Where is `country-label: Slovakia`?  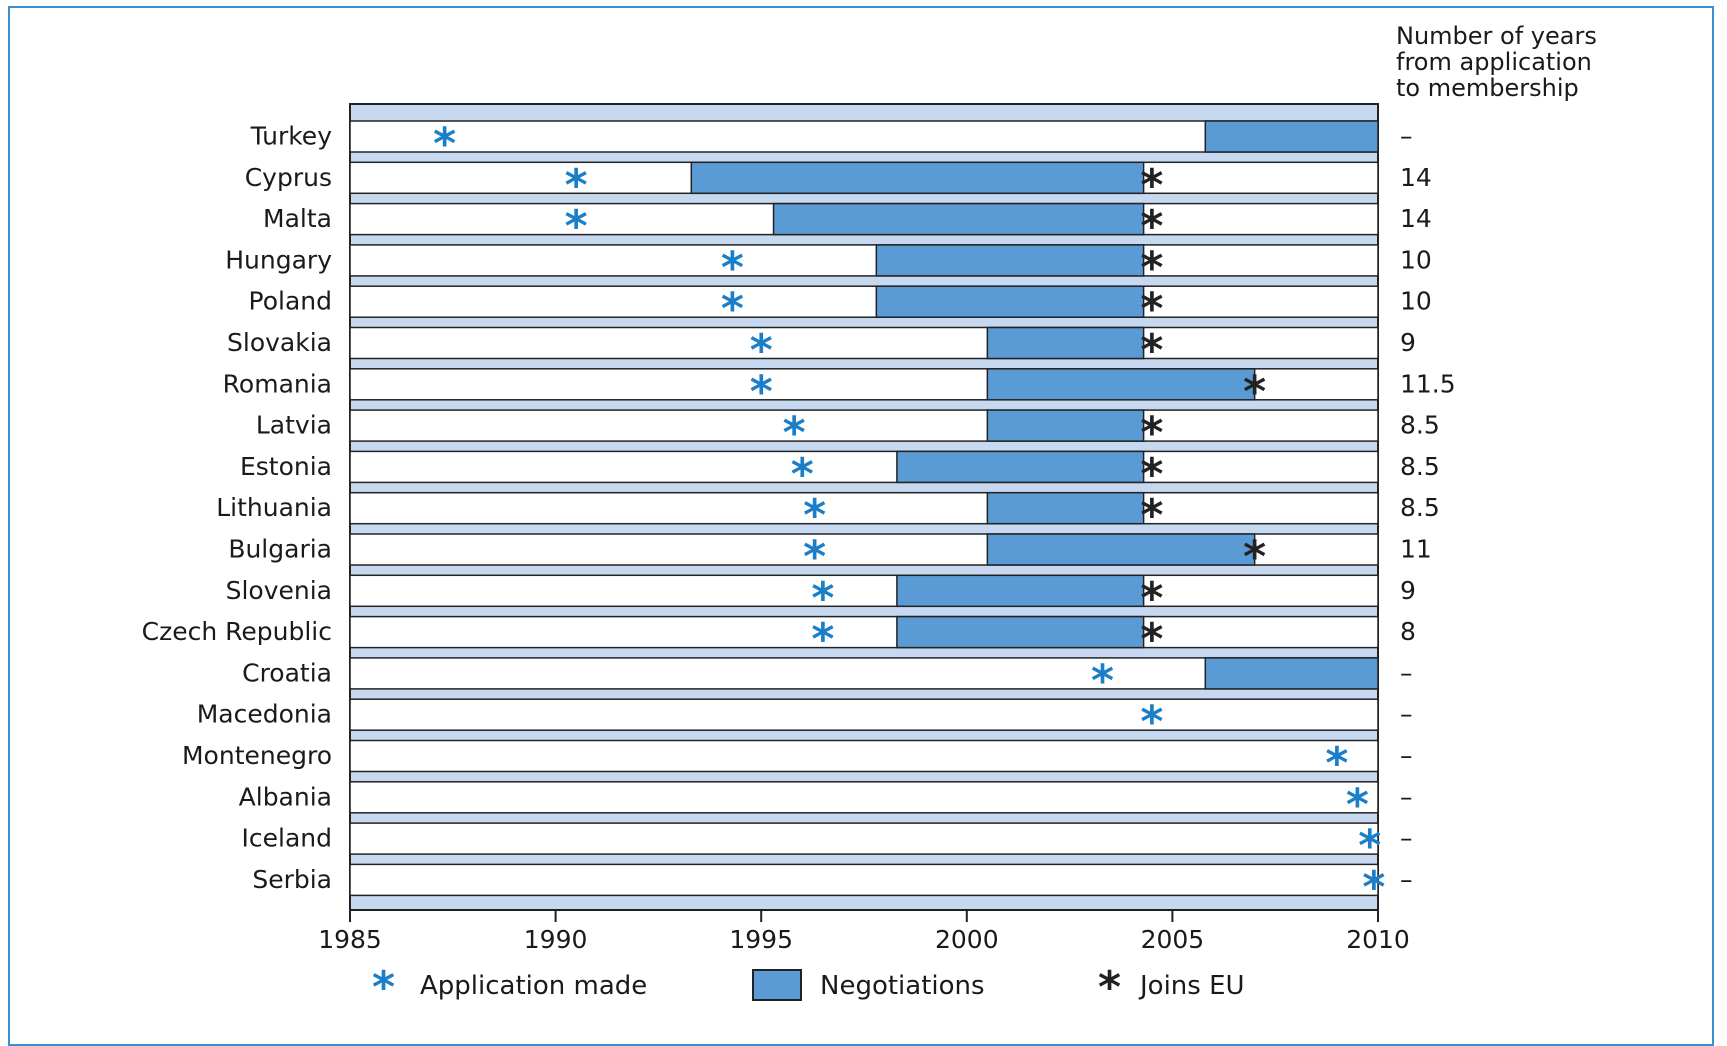 country-label: Slovakia is located at coordinates (279, 342).